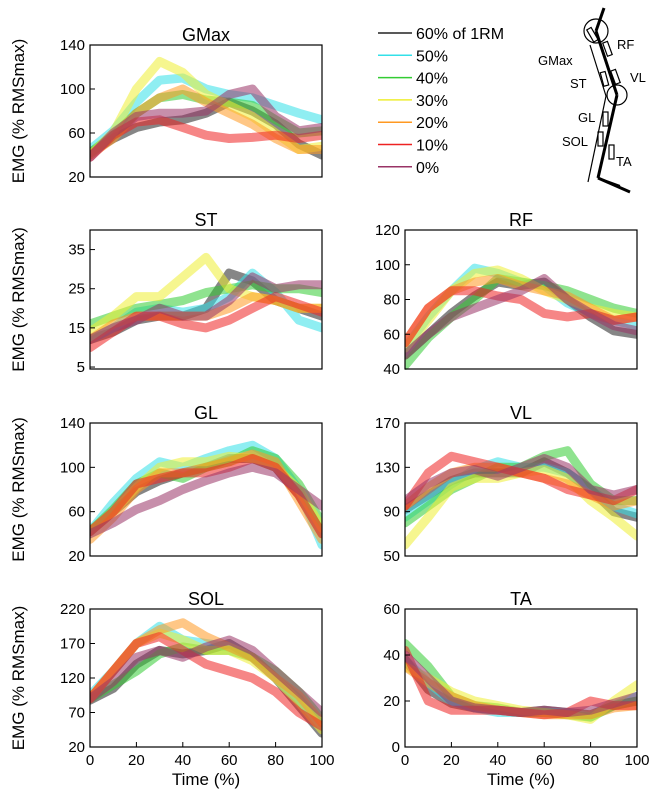 This screenshot has width=661, height=810. I want to click on y-tick-label: 25, so click(76, 289).